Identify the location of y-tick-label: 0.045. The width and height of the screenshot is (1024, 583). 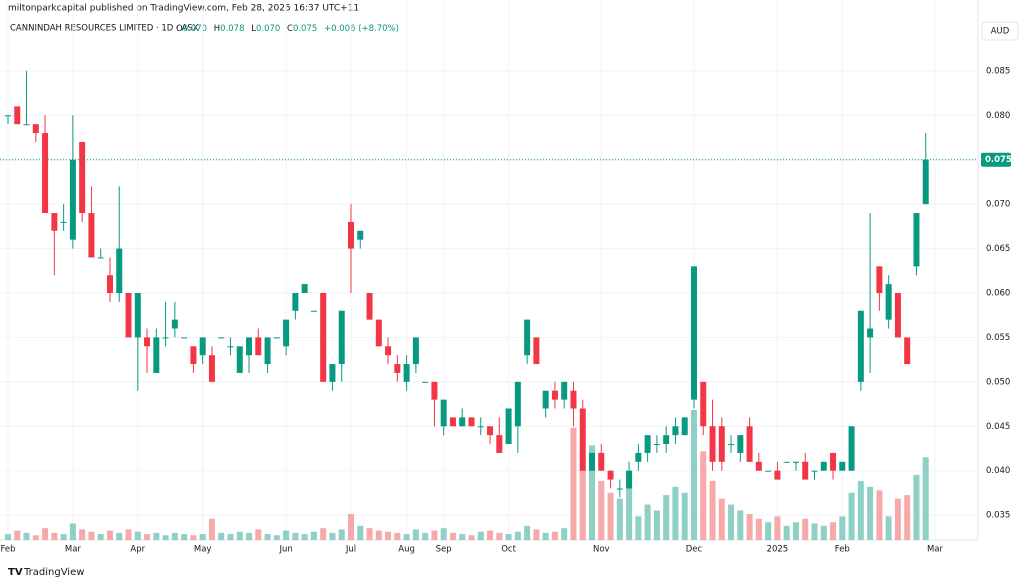
(998, 427).